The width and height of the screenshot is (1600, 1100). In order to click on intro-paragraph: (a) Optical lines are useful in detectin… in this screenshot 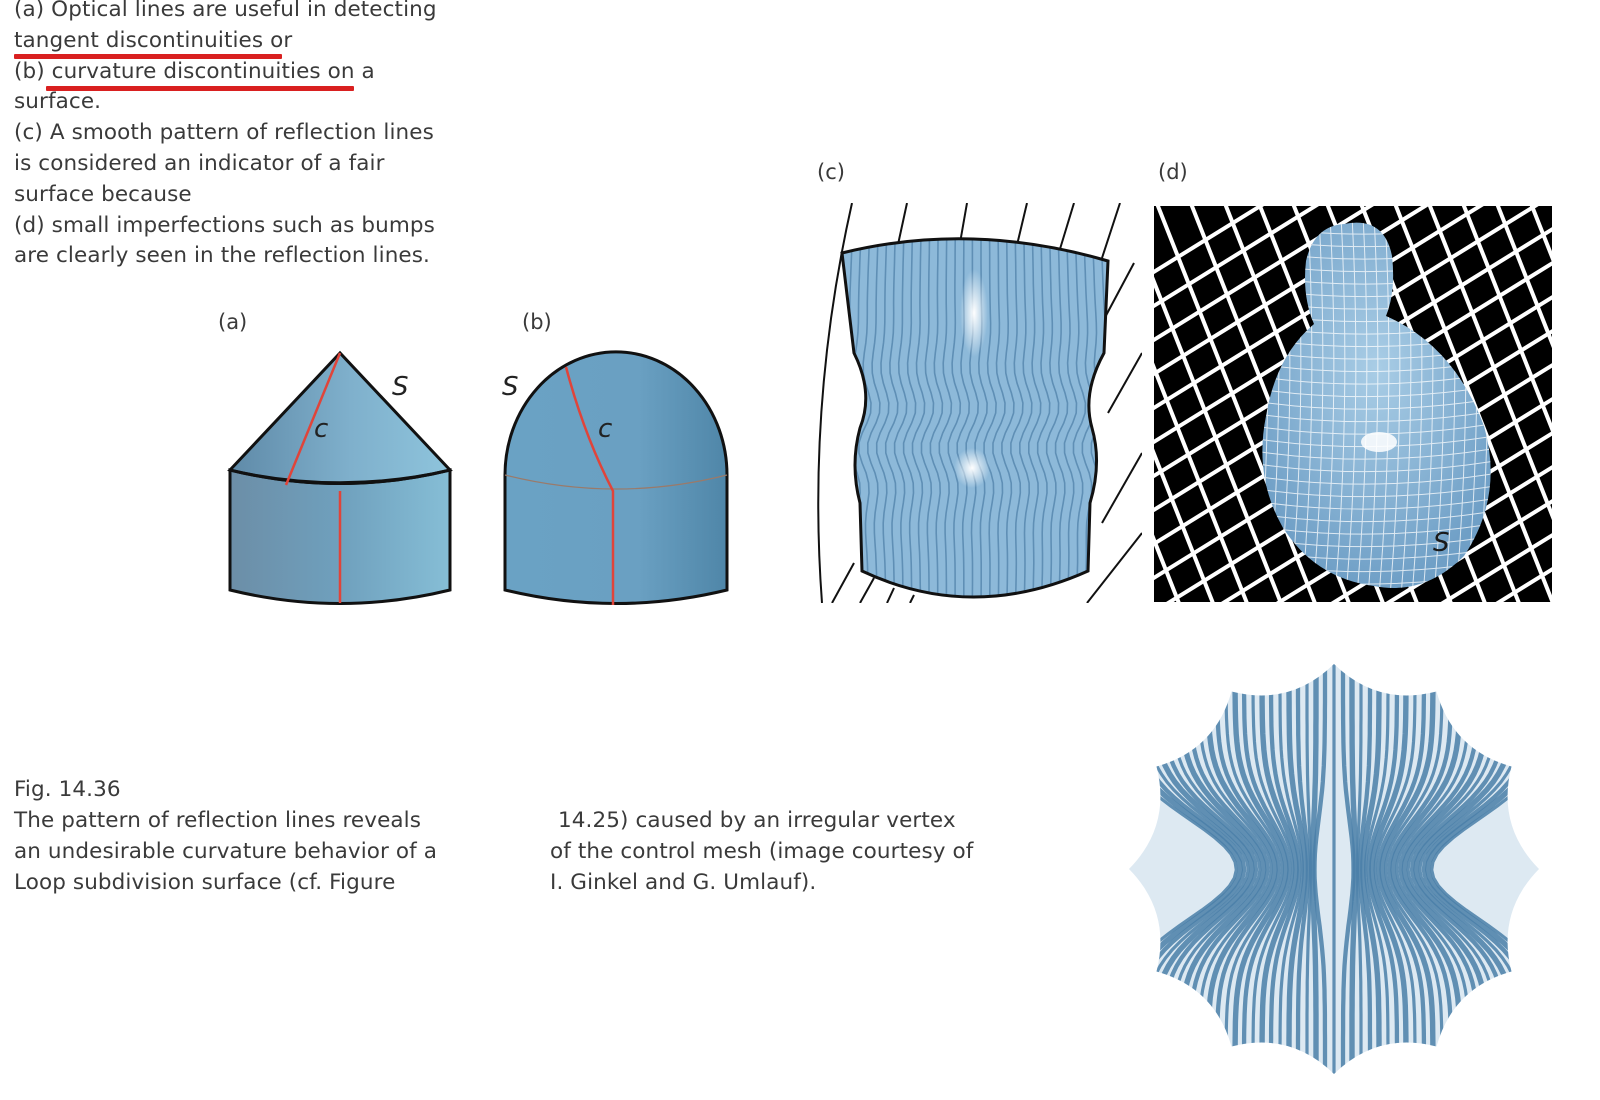, I will do `click(225, 136)`.